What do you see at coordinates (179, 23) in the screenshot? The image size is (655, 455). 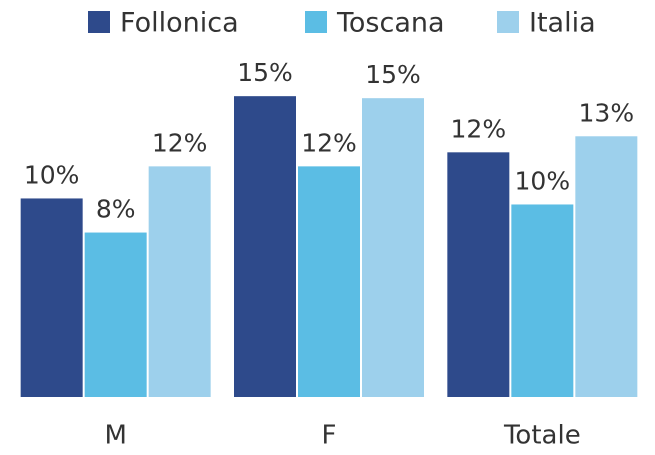 I see `legend-label: Follonica` at bounding box center [179, 23].